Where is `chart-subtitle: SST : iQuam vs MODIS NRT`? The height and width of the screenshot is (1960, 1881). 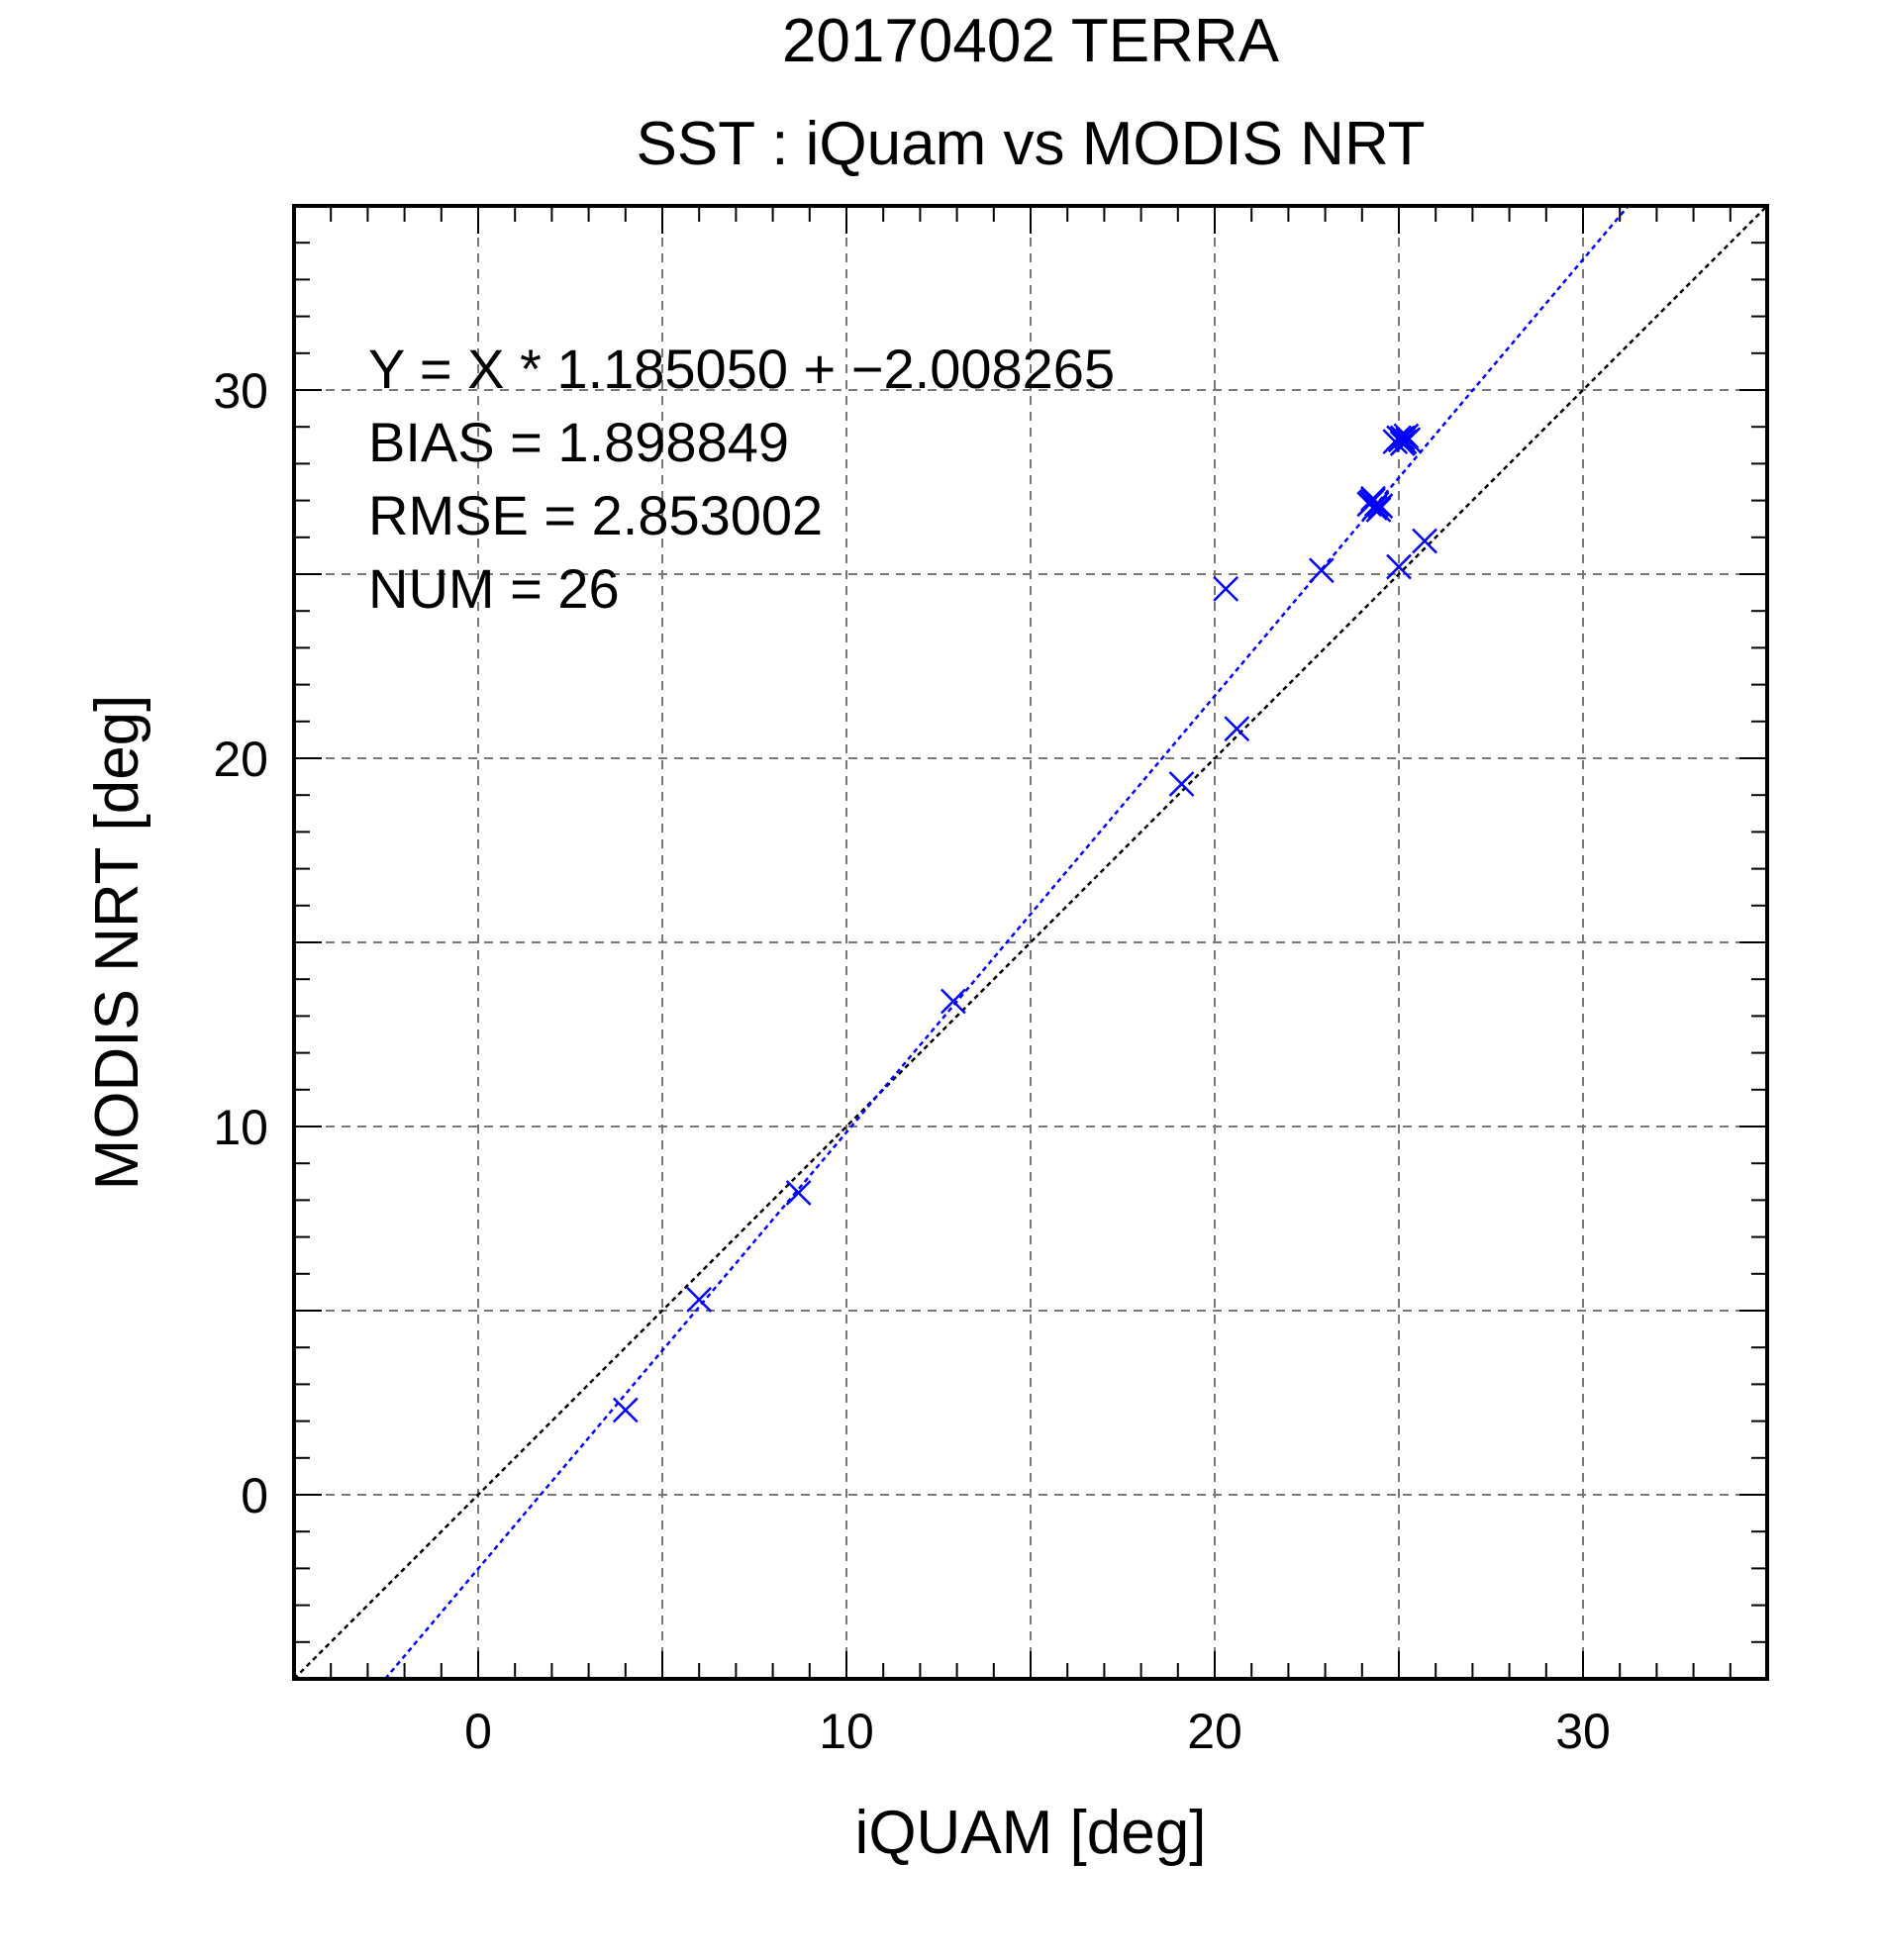 chart-subtitle: SST : iQuam vs MODIS NRT is located at coordinates (1031, 144).